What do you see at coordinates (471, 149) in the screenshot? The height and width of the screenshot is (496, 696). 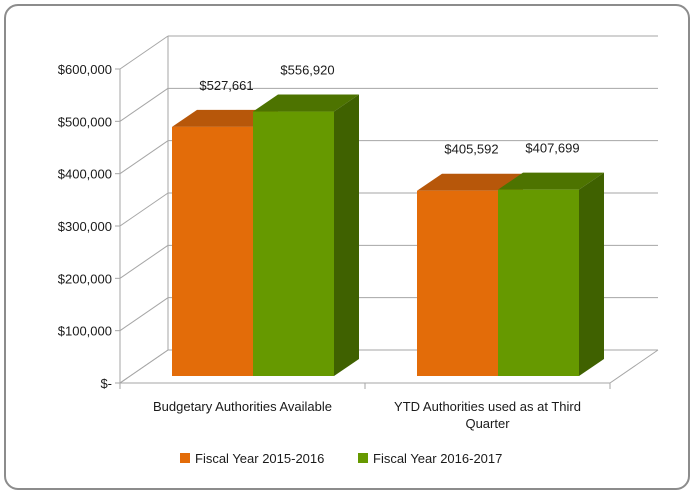 I see `data-label: $405,592` at bounding box center [471, 149].